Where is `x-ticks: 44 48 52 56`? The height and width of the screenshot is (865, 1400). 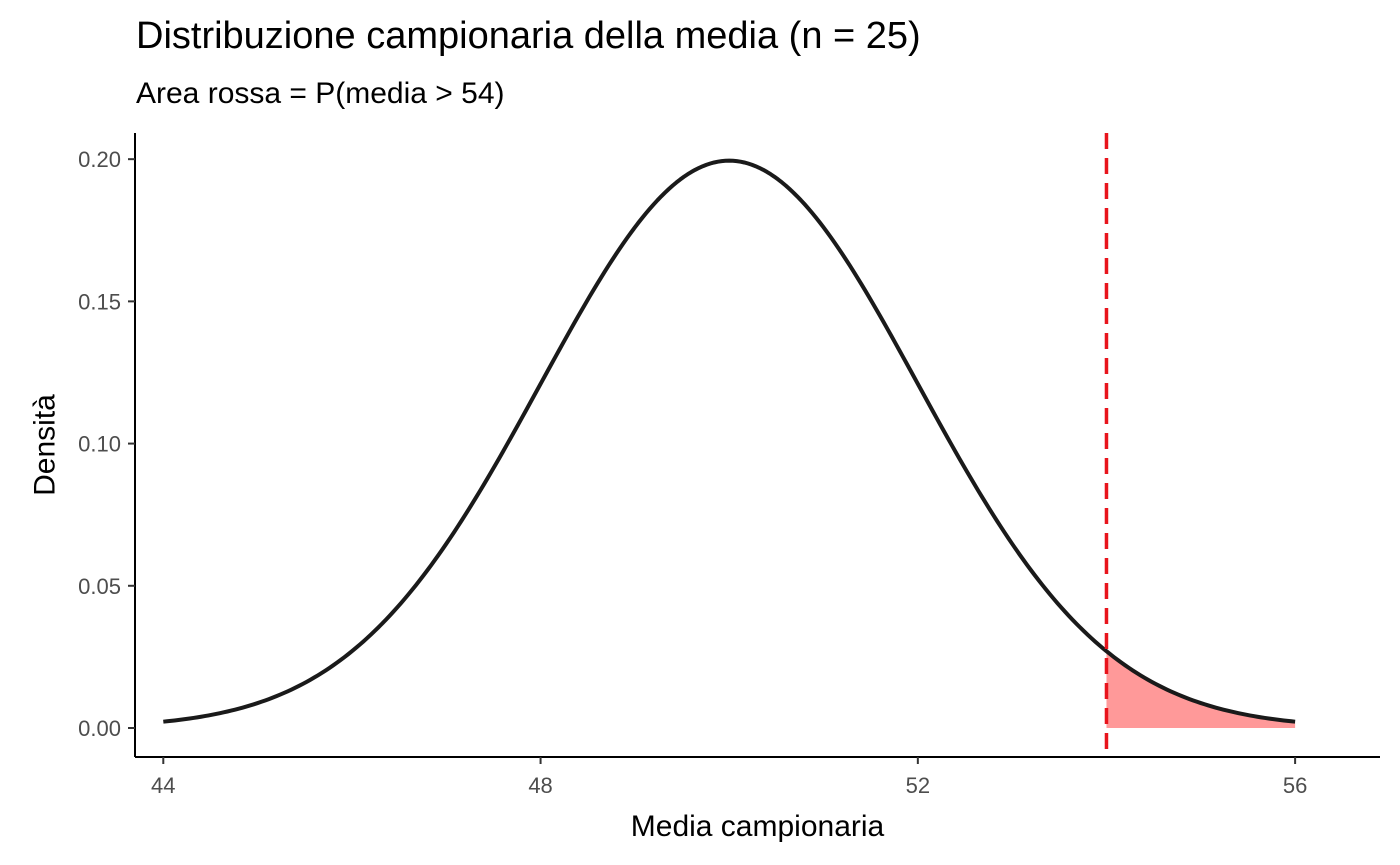
x-ticks: 44 48 52 56 is located at coordinates (729, 777).